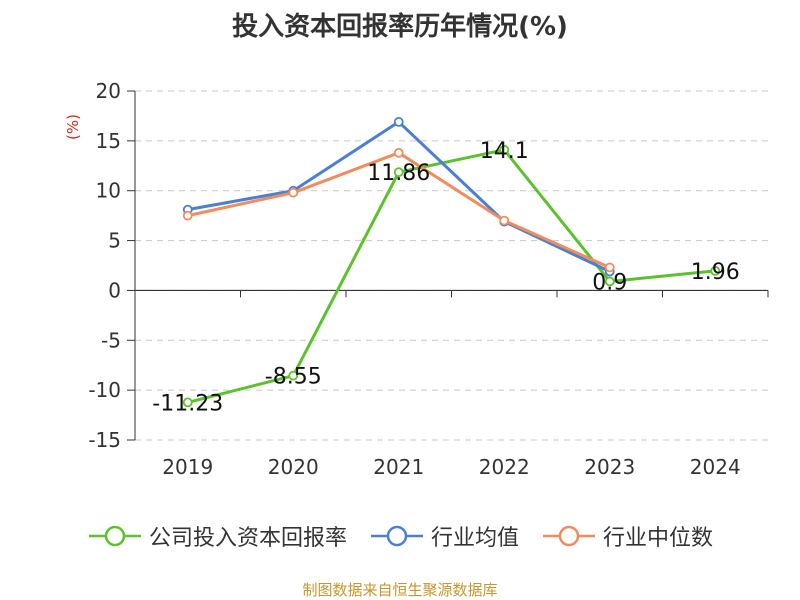 Image resolution: width=800 pixels, height=600 pixels. I want to click on y-tick-label: 5, so click(114, 241).